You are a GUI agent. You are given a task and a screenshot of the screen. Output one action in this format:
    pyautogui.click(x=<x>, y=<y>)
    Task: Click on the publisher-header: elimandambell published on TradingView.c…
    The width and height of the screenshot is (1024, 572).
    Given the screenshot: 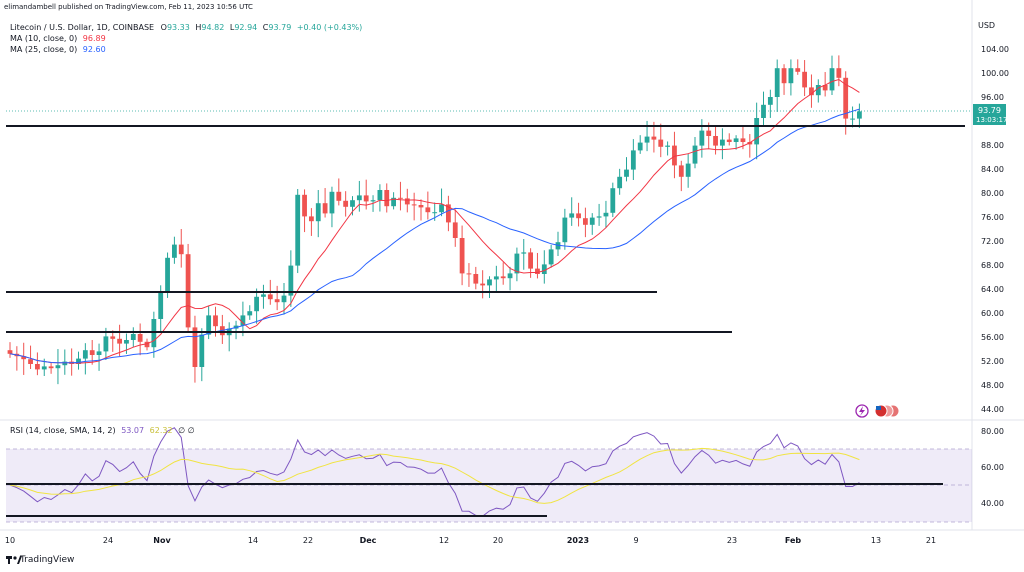 What is the action you would take?
    pyautogui.click(x=128, y=7)
    